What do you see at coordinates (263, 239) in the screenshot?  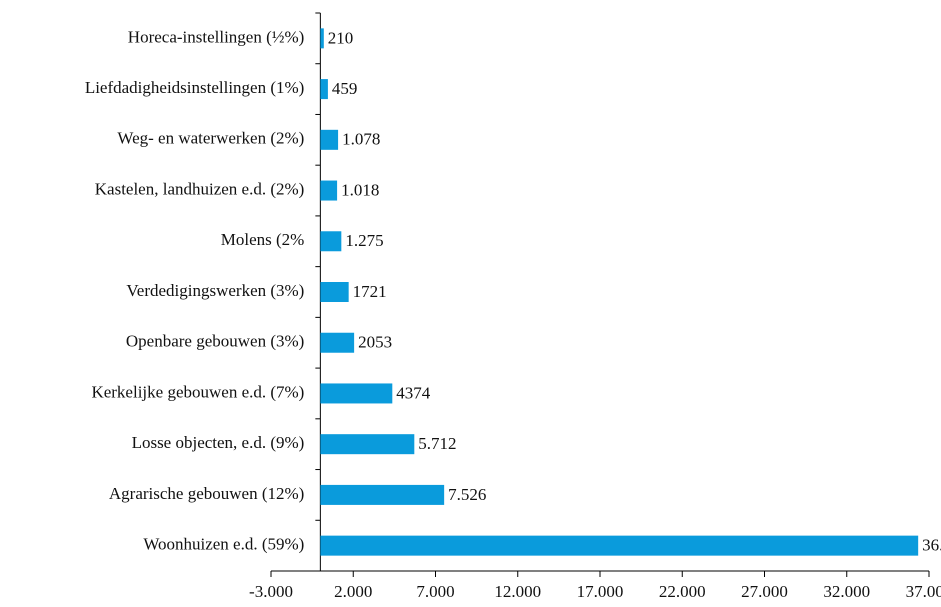 I see `y-tick-label: Molens (2%` at bounding box center [263, 239].